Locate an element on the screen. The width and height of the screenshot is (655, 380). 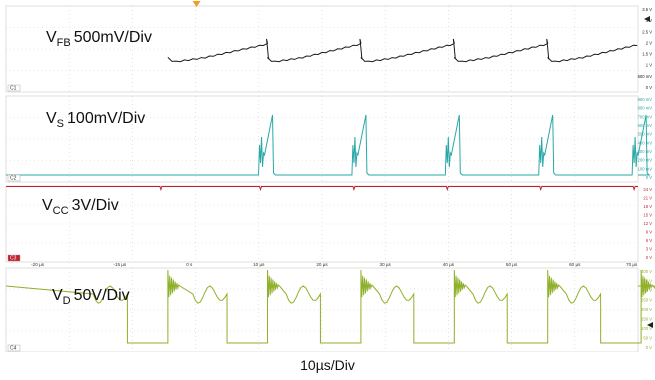
channel-annotation-c4: VD 50V/Div is located at coordinates (91, 297).